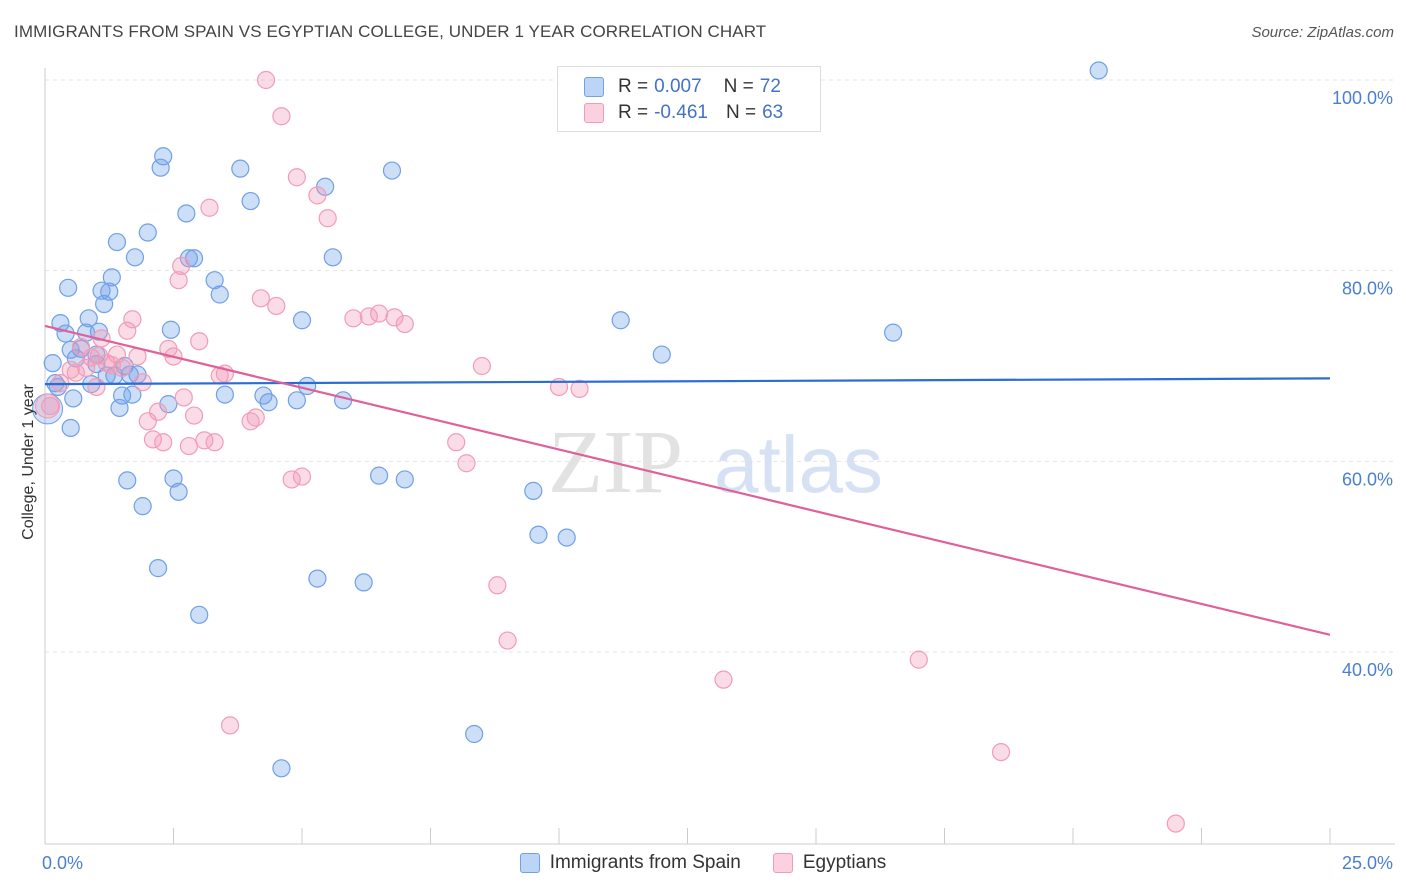  I want to click on y-tick-label: 60.0%, so click(1367, 479).